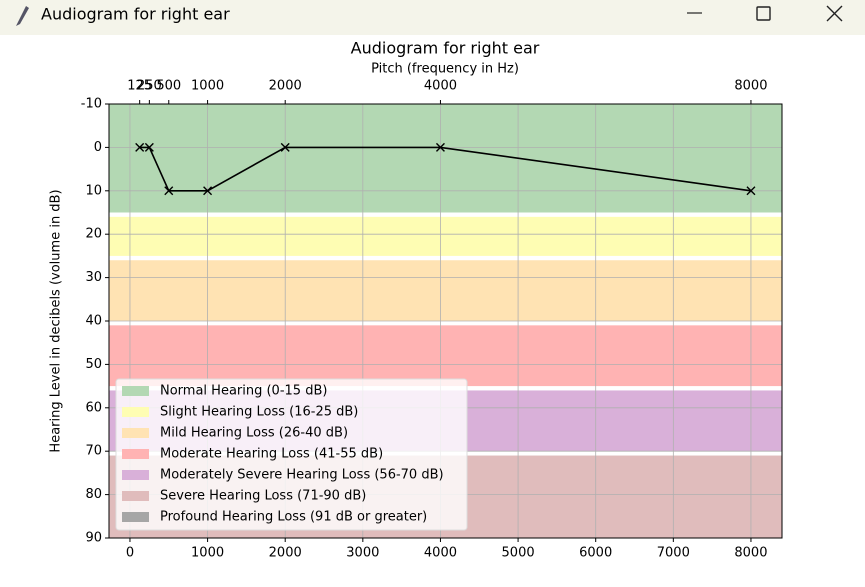  What do you see at coordinates (243, 391) in the screenshot?
I see `legend-label: Normal Hearing (0-15 dB)` at bounding box center [243, 391].